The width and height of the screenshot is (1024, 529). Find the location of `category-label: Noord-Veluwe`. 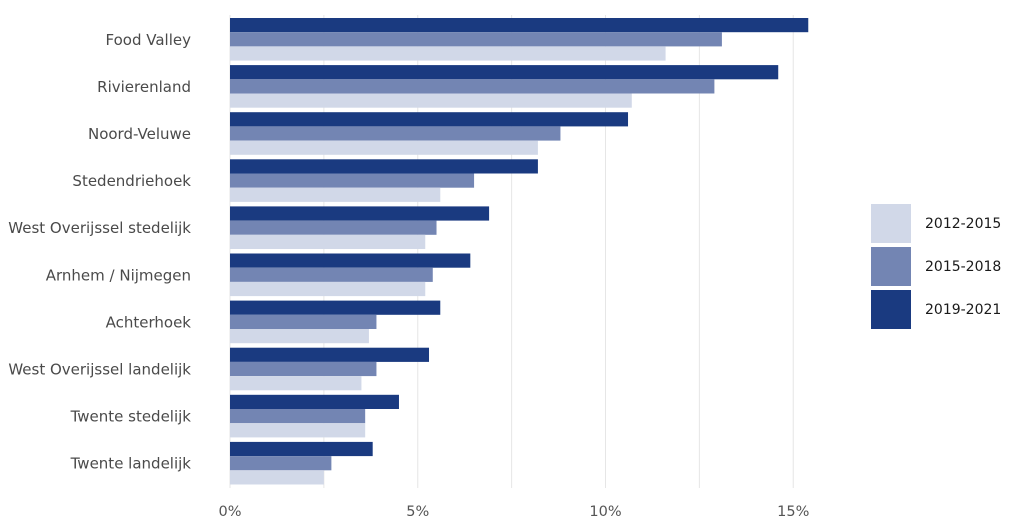

category-label: Noord-Veluwe is located at coordinates (139, 134).